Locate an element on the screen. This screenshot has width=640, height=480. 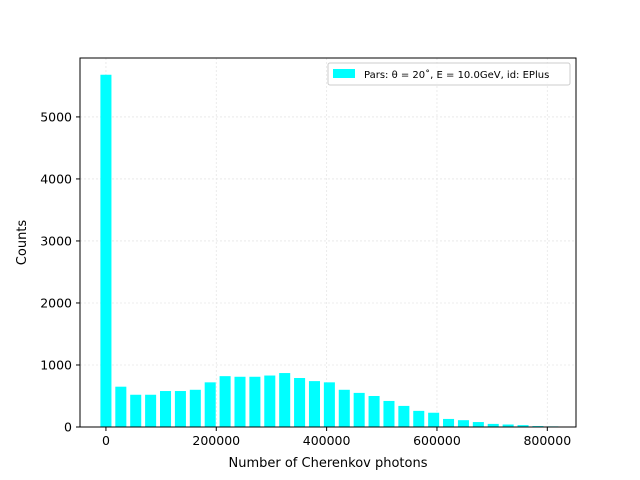
x-axis-label: Number of Cherenkov photons is located at coordinates (328, 463).